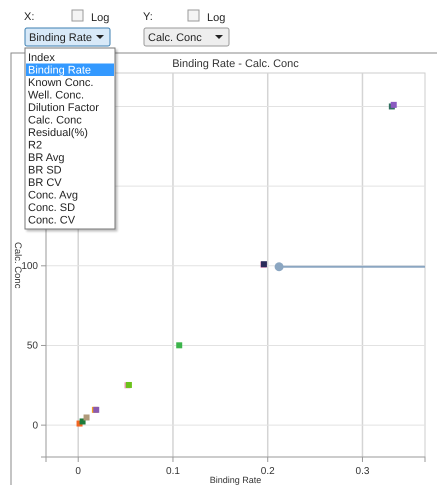 The image size is (437, 485). What do you see at coordinates (78, 471) in the screenshot?
I see `x-tick-label: 0` at bounding box center [78, 471].